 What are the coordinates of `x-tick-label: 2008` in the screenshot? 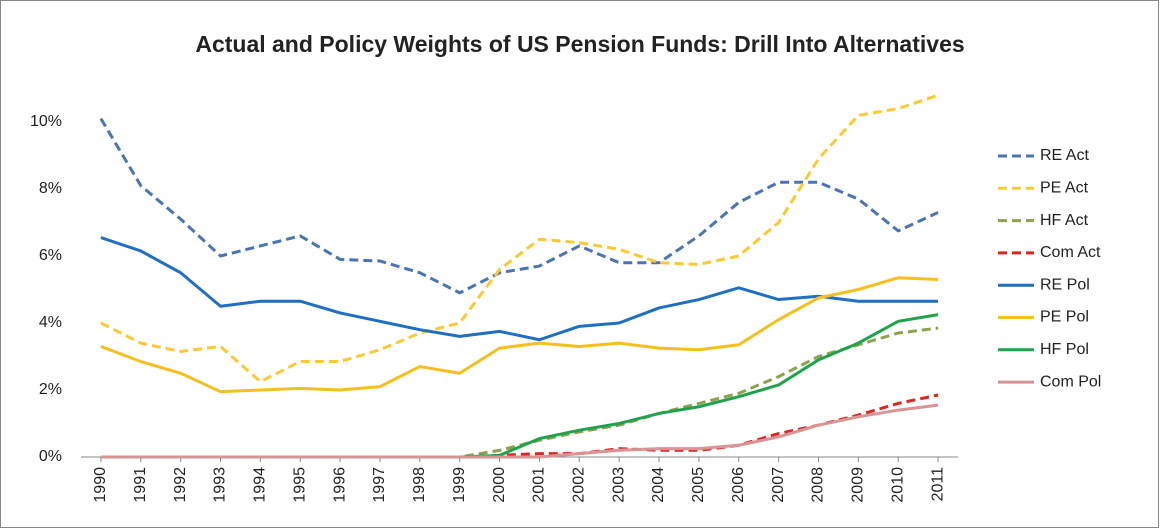 It's located at (818, 485).